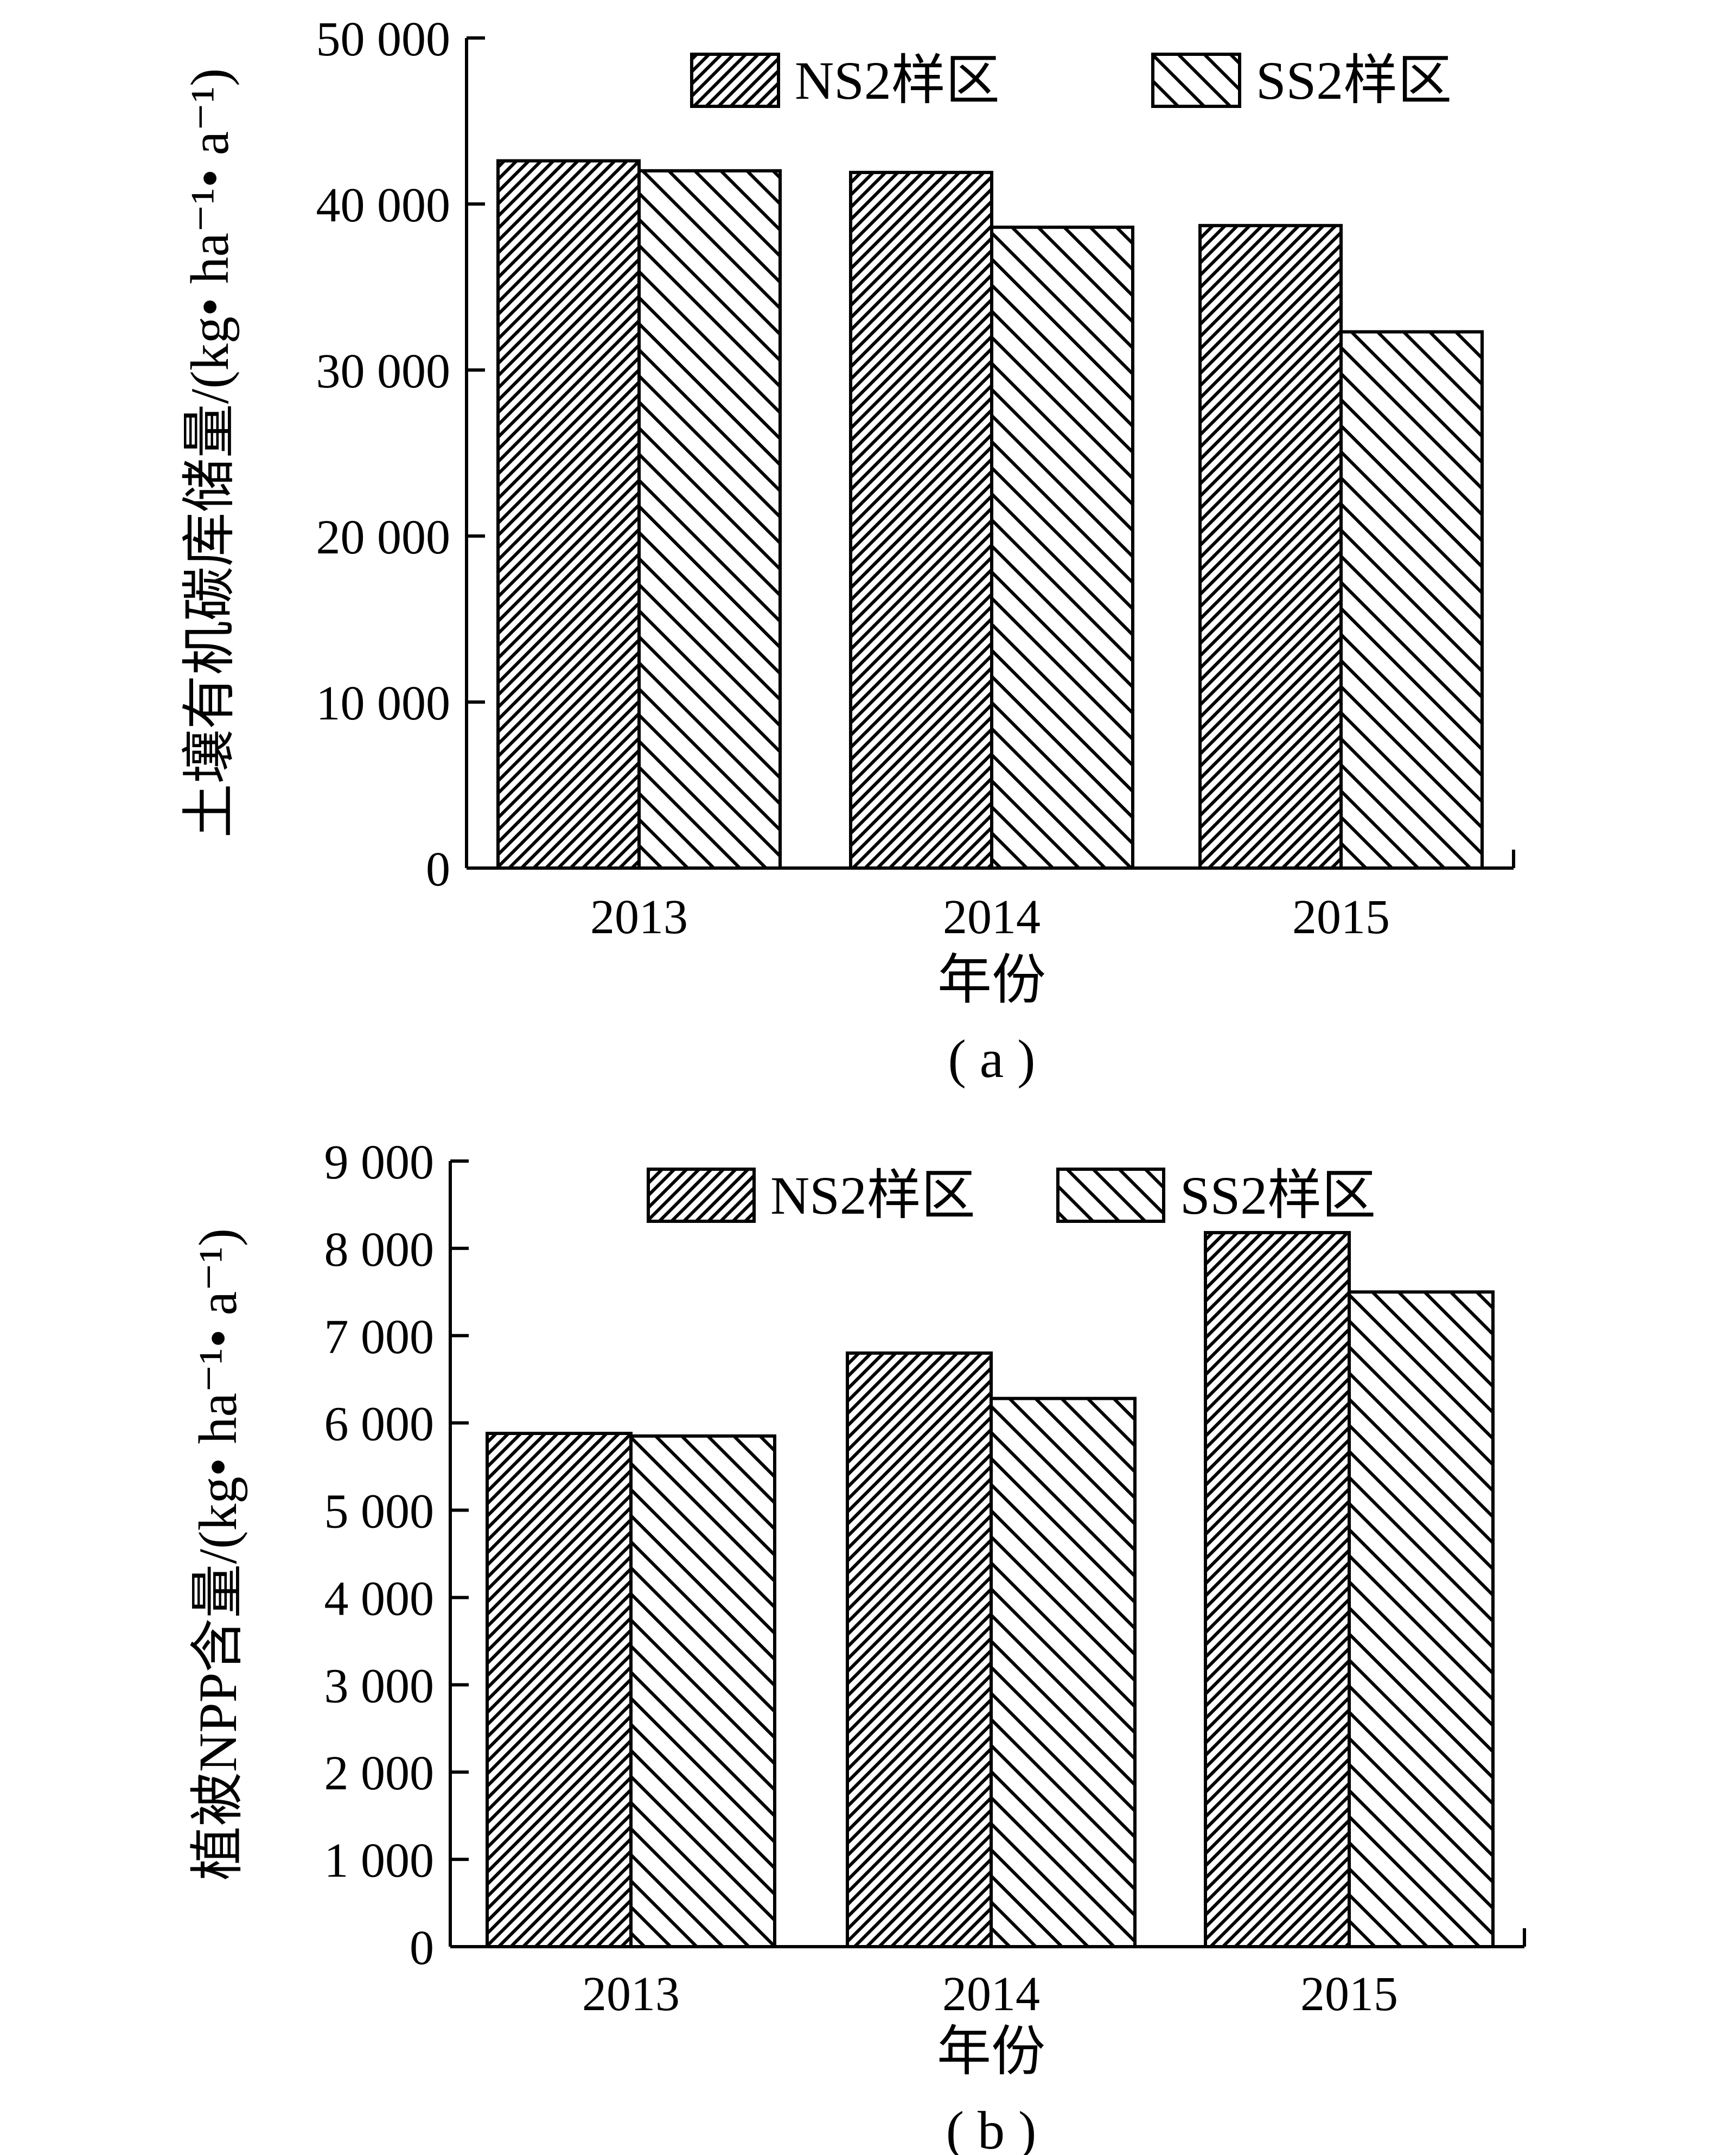 This screenshot has width=1736, height=2155. Describe the element at coordinates (379, 1162) in the screenshot. I see `y-tick-label: 9 000` at that location.